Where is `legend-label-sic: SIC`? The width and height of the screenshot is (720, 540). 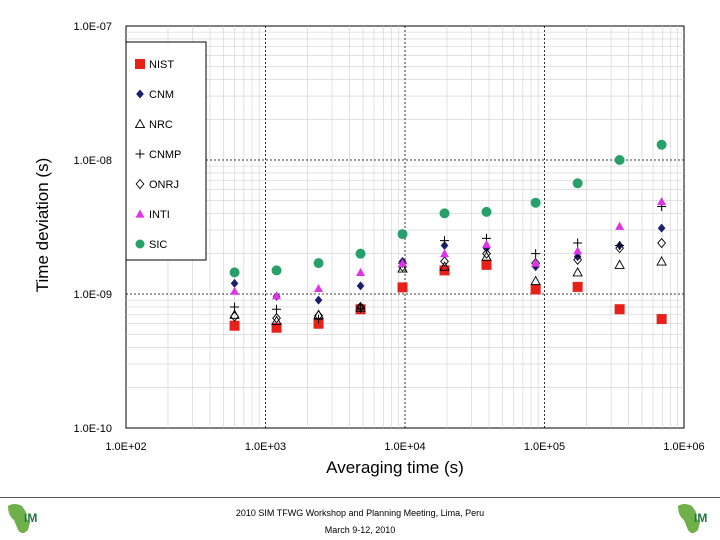
legend-label-sic: SIC is located at coordinates (158, 245).